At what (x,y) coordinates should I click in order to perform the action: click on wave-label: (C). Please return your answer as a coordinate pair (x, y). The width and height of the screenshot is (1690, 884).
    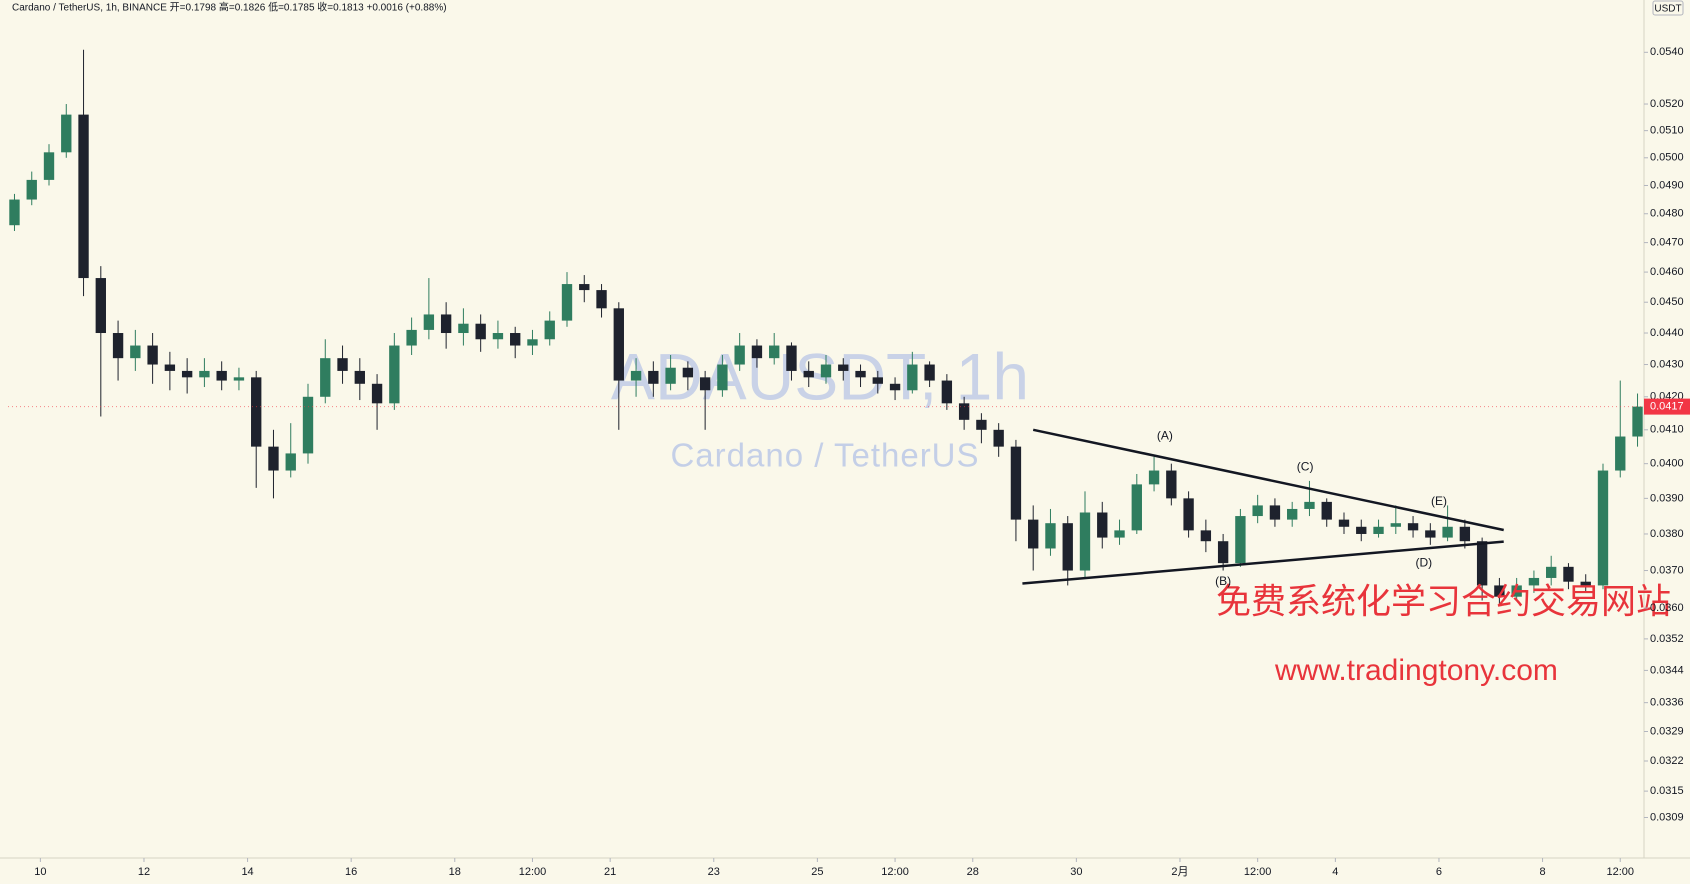
    Looking at the image, I should click on (1305, 466).